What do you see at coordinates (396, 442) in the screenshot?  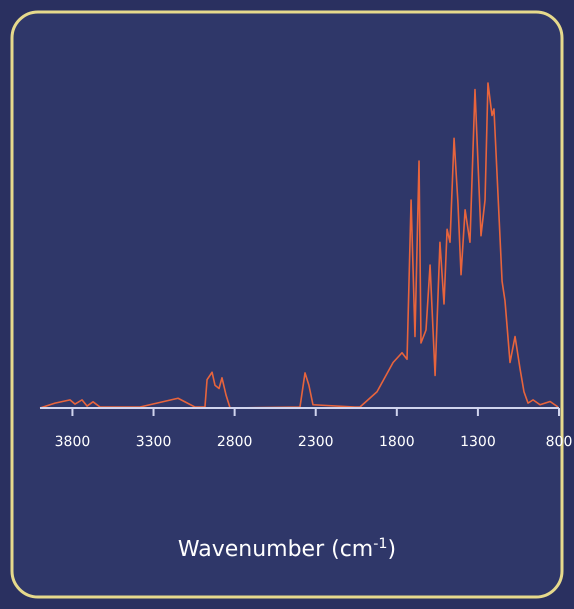 I see `x-tick-label: 1800` at bounding box center [396, 442].